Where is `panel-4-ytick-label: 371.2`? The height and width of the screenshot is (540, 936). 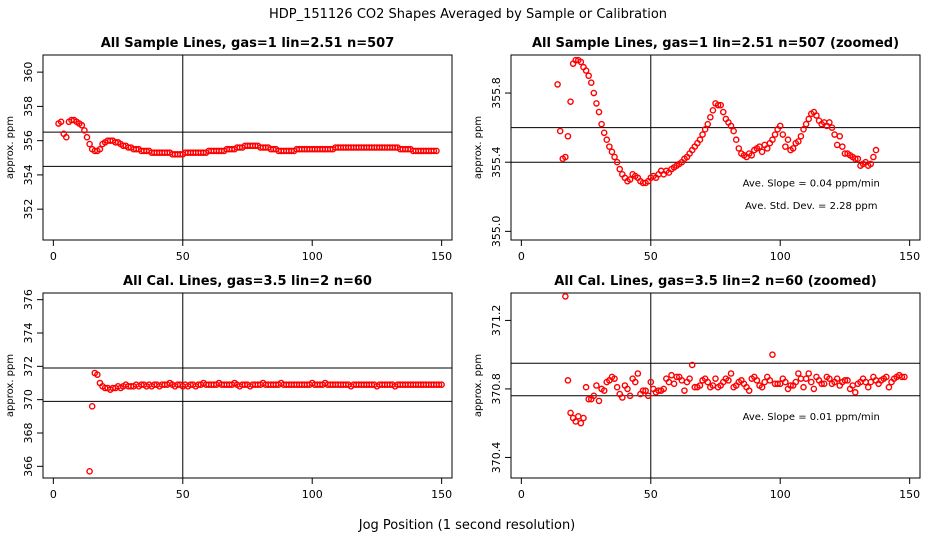
panel-4-ytick-label: 371.2 is located at coordinates (496, 321).